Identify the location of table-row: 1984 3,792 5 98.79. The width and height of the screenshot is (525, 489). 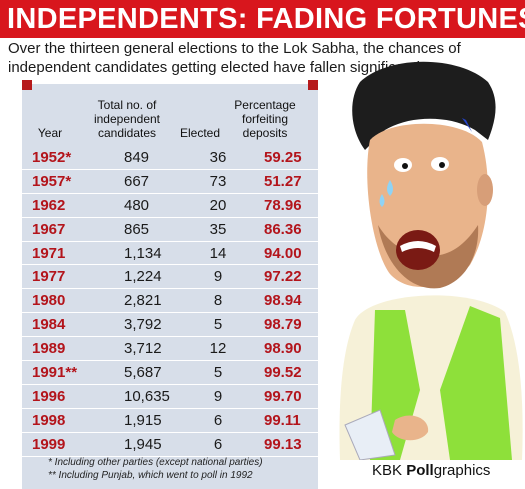
(170, 325).